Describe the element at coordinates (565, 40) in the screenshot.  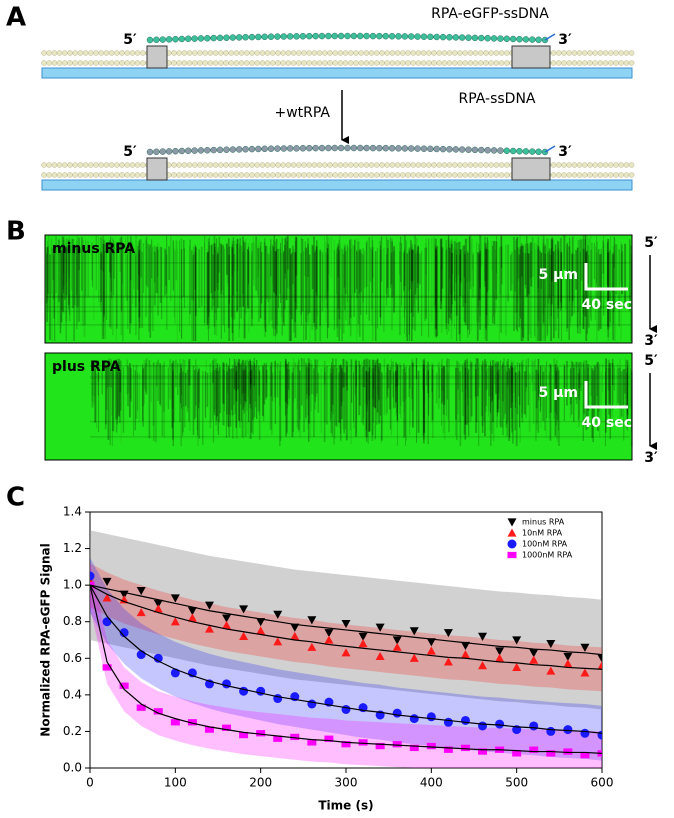
I see `three-prime: 3′` at that location.